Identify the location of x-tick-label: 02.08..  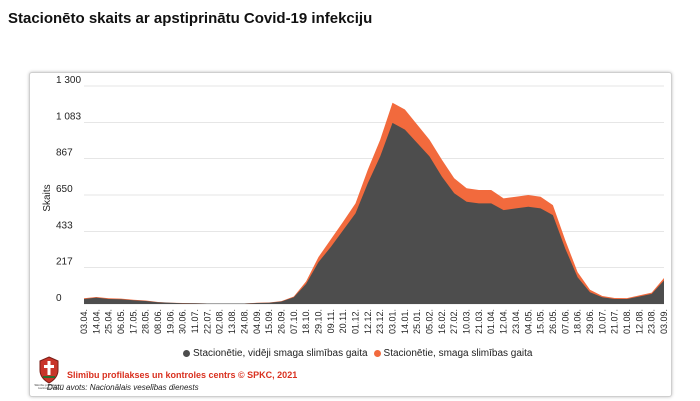
(220, 321).